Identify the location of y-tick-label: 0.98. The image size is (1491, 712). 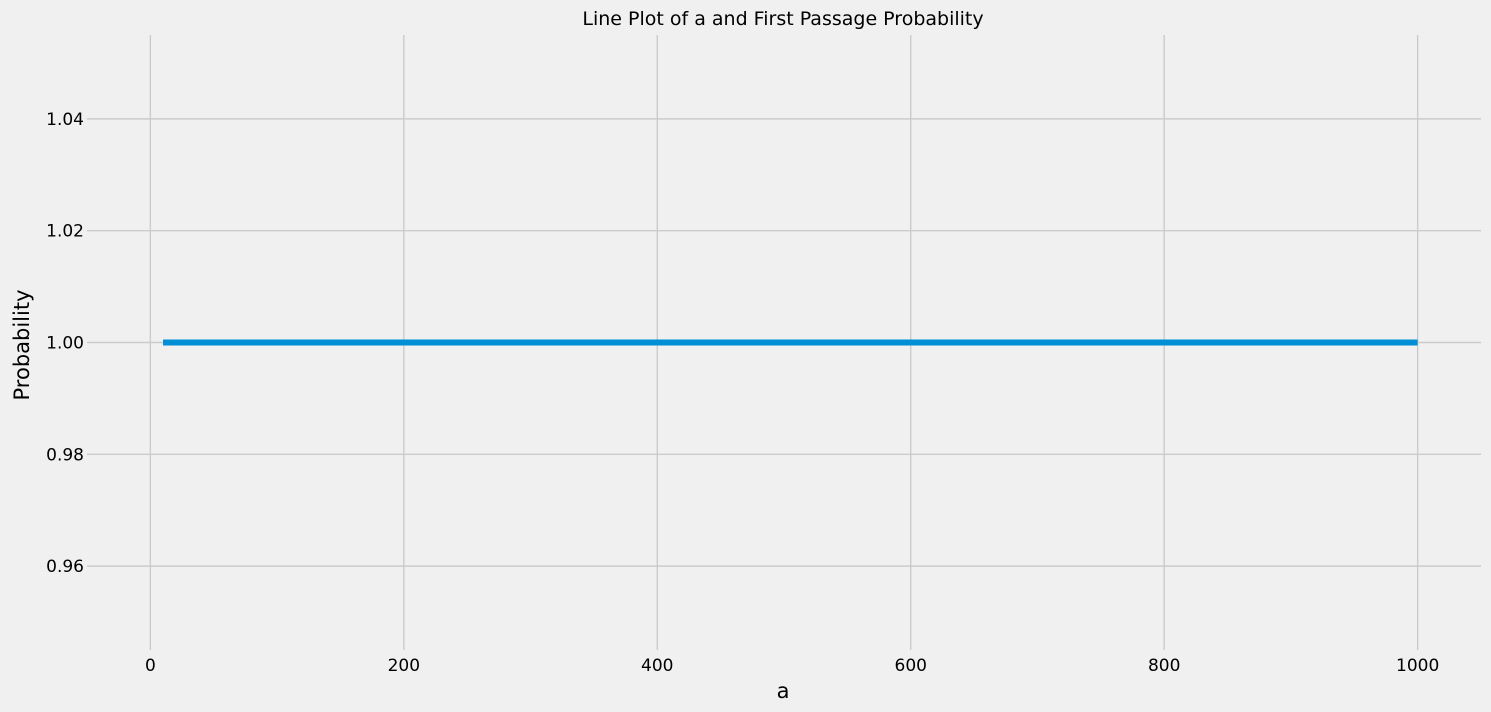
(65, 455).